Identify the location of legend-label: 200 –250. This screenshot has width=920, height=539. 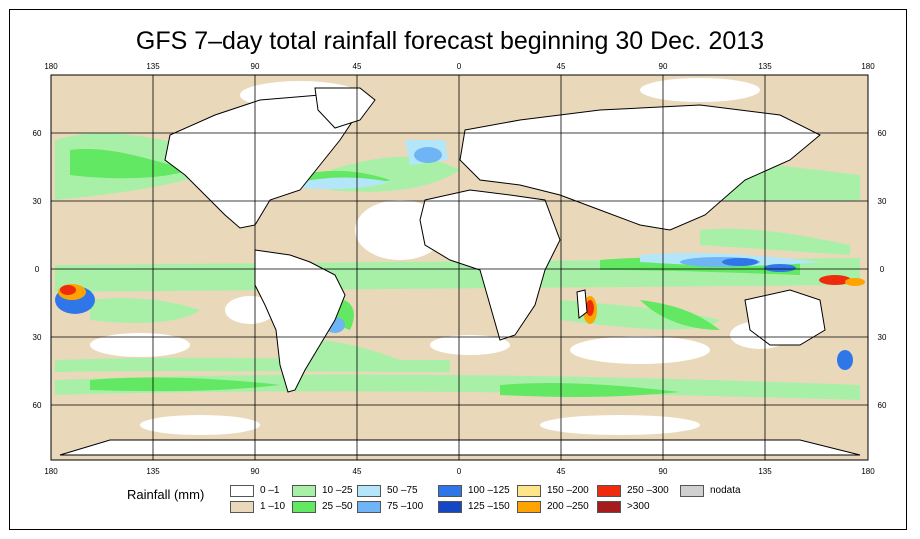
(568, 506).